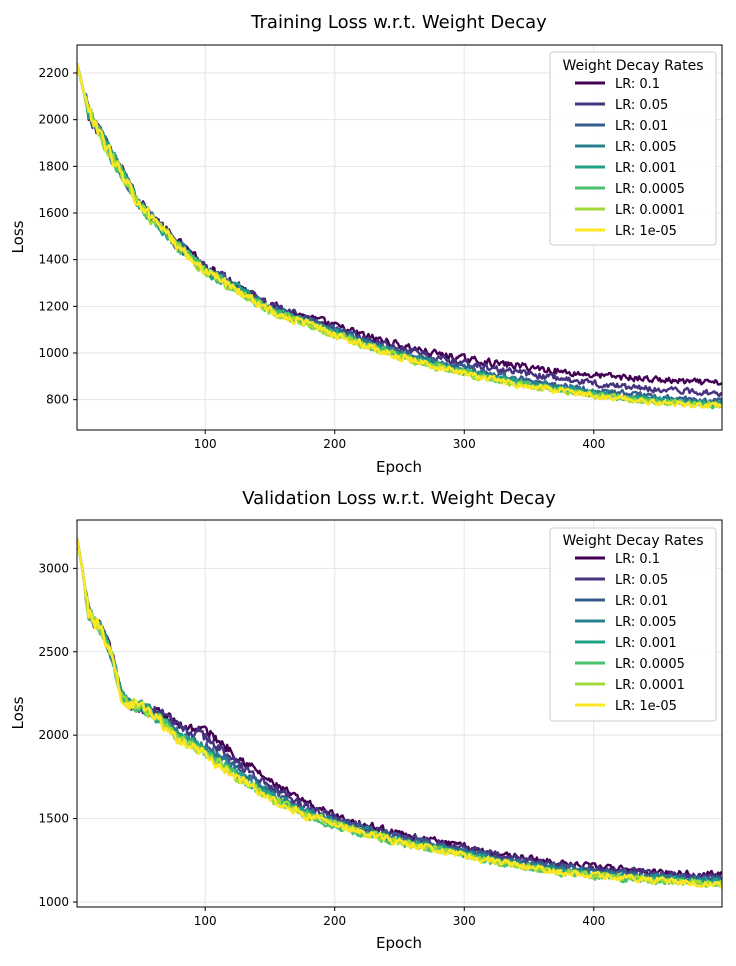  I want to click on y-axis-ticks: 1000 1500 2000 2500 3000, so click(57, 735).